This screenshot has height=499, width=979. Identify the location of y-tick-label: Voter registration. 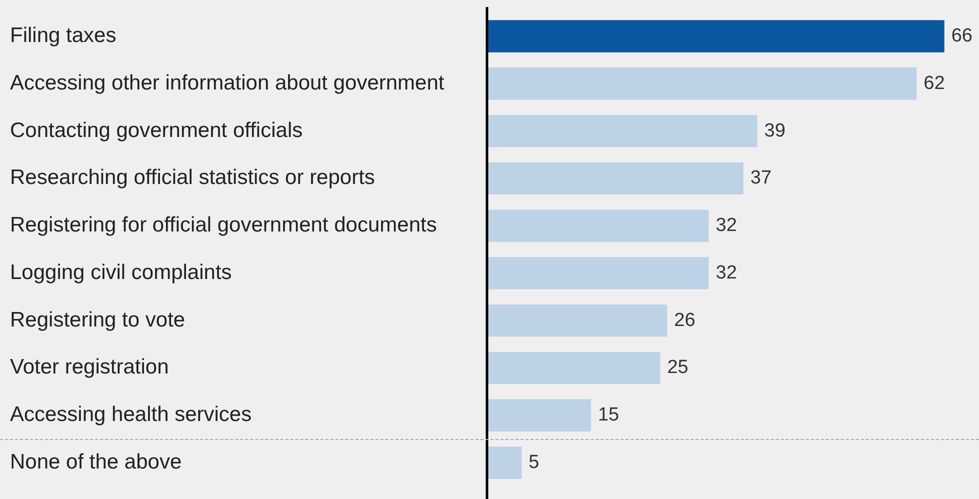
(89, 367).